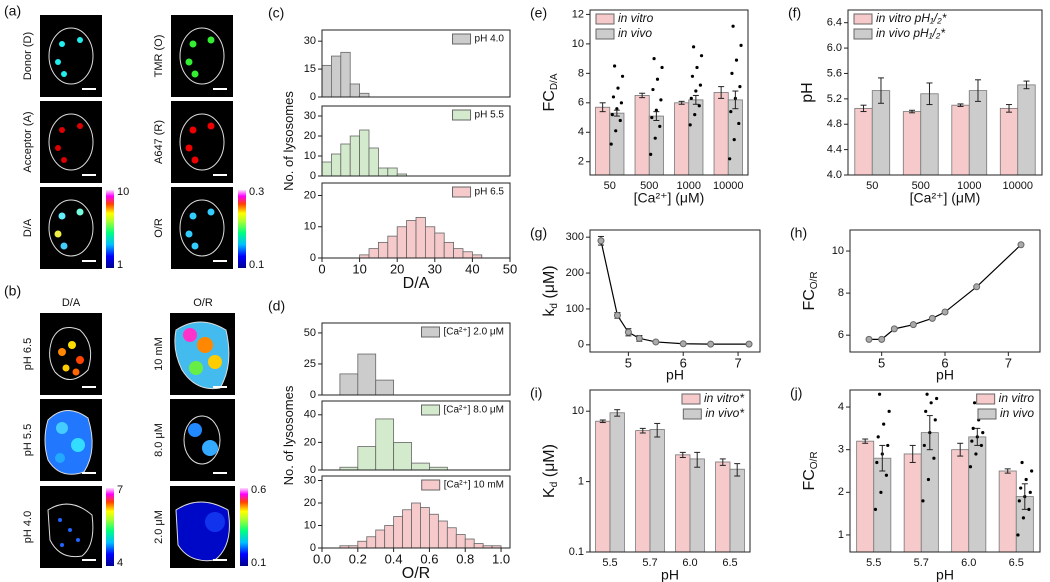 This screenshot has height=582, width=1050. I want to click on colorbar-label: 0.3, so click(256, 192).